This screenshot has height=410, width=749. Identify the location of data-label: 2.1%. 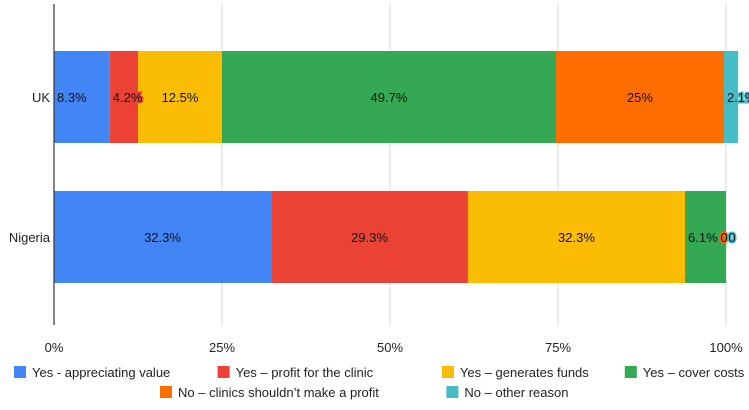
(738, 97).